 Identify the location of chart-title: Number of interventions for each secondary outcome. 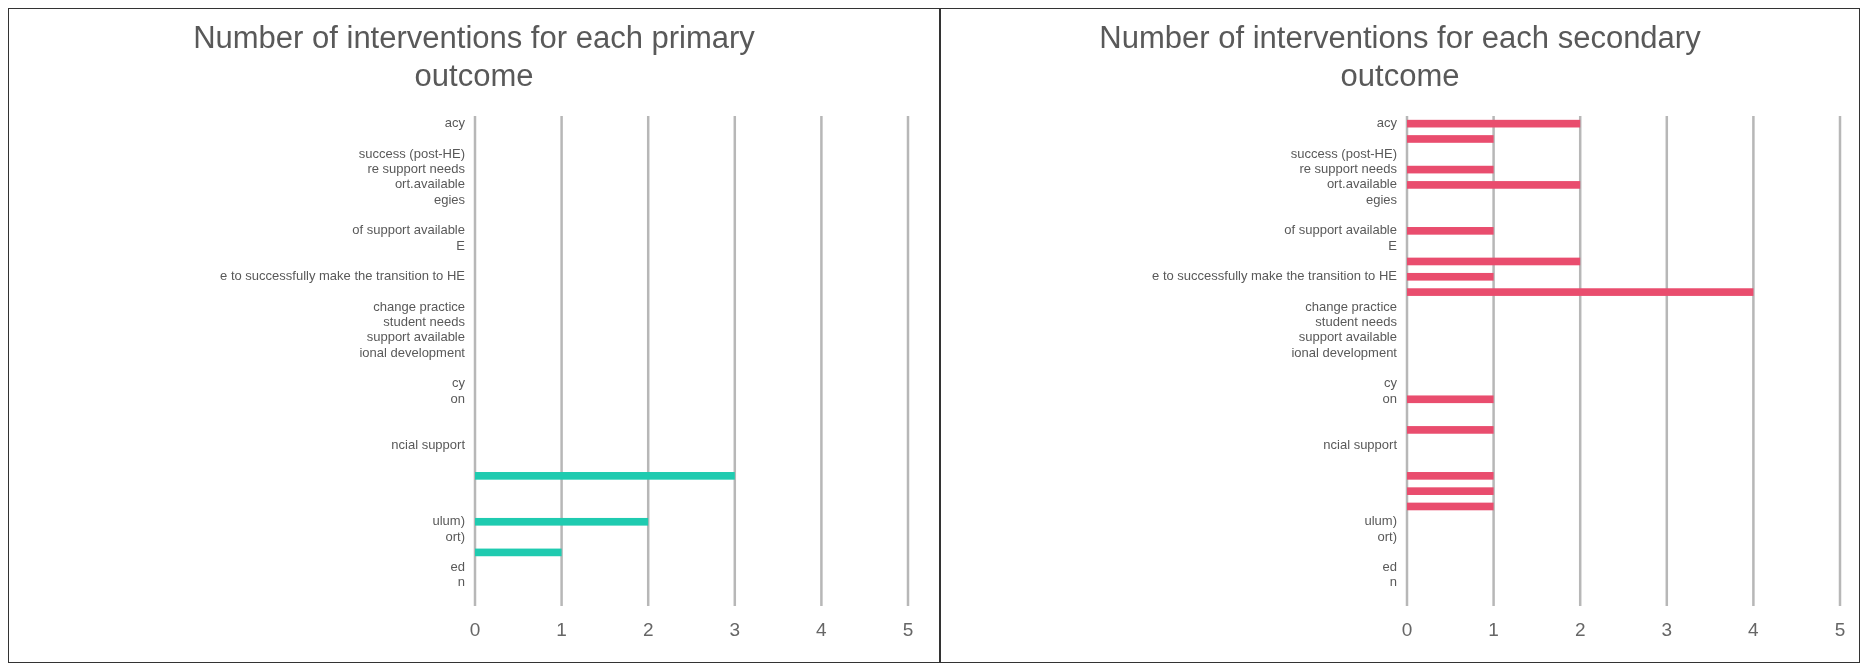
(1400, 56).